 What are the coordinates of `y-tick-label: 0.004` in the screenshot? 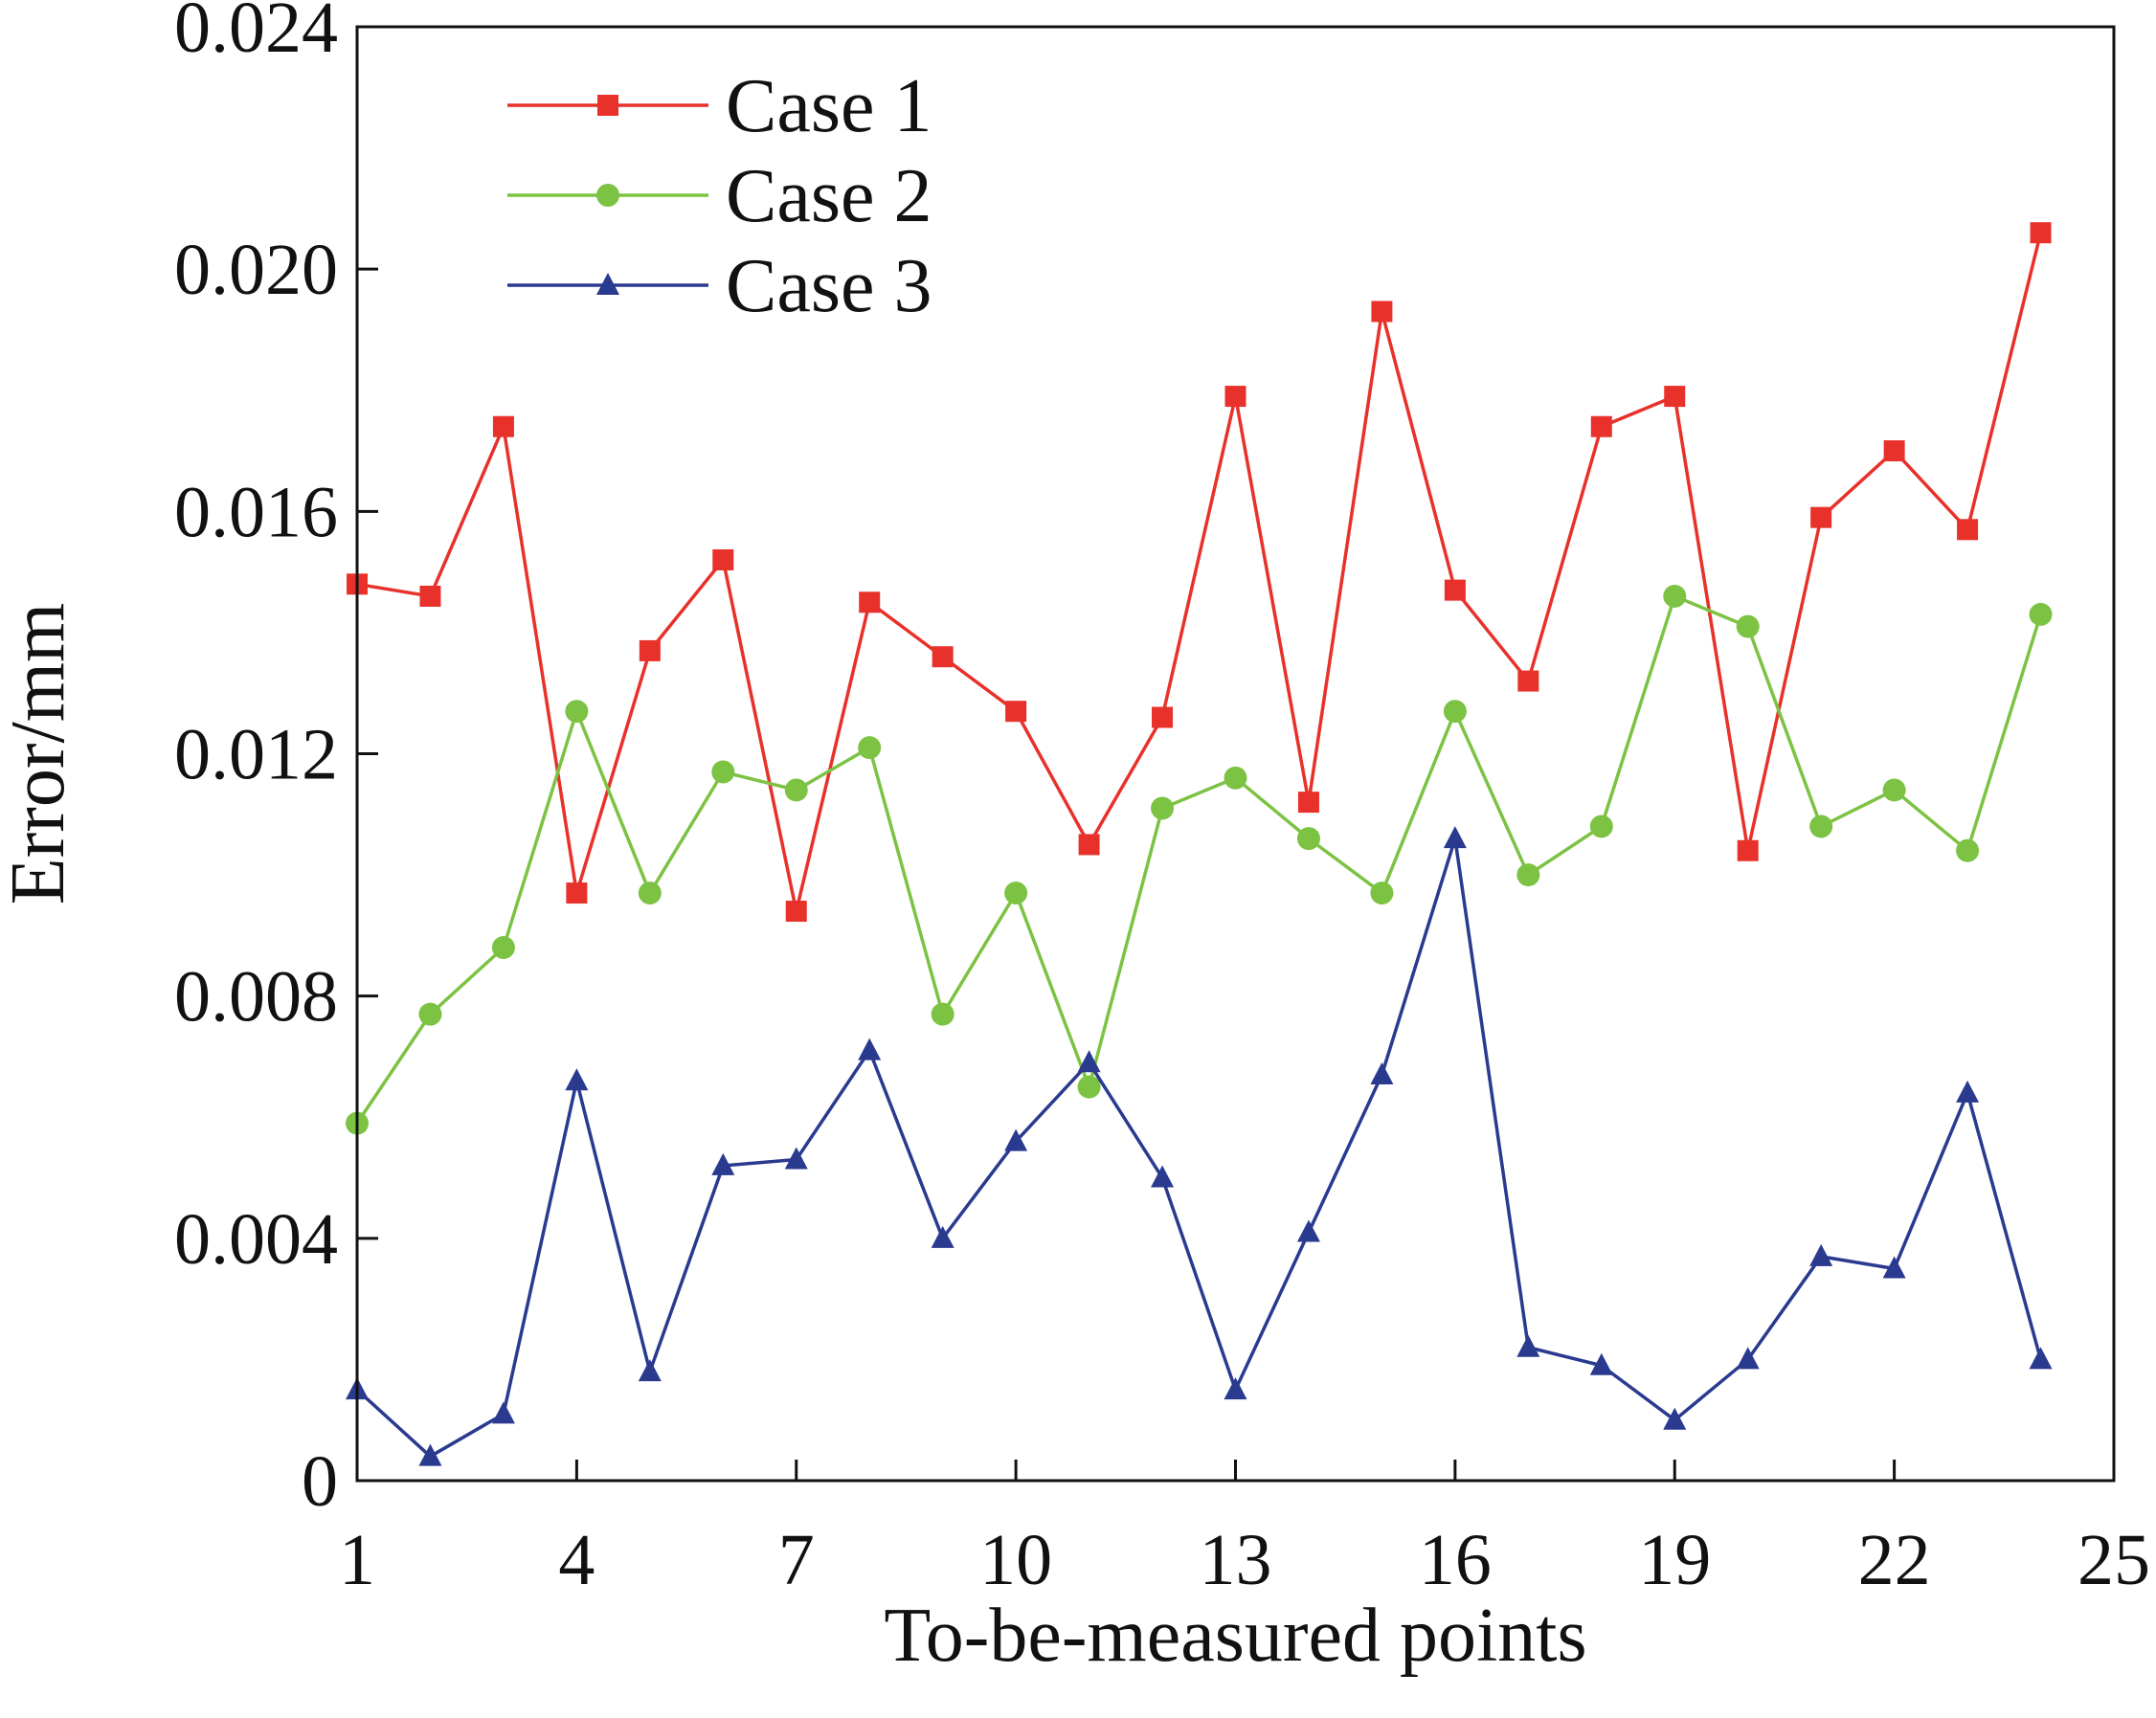 It's located at (256, 1240).